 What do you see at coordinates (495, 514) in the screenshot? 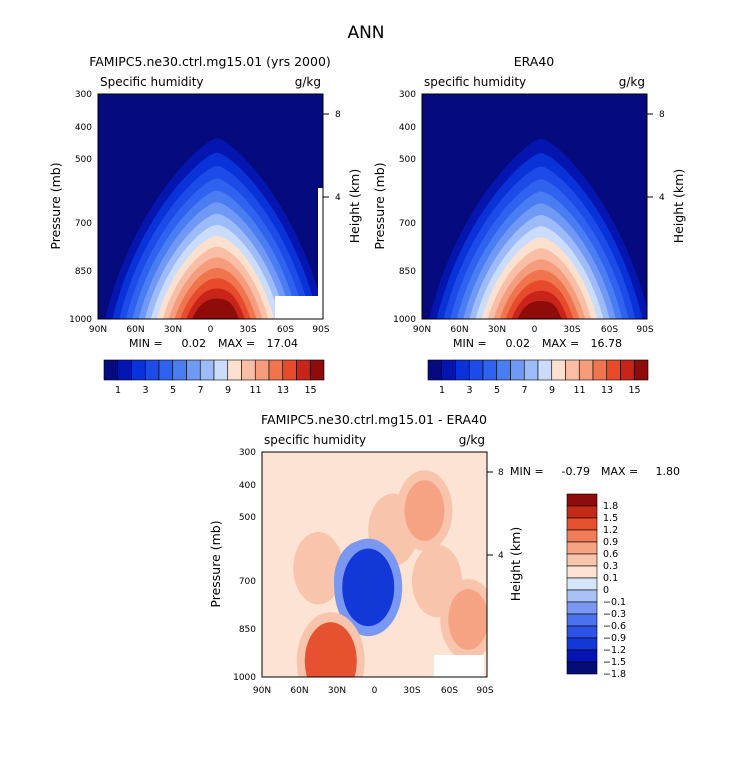
I see `y-ticks-right: 8 4` at bounding box center [495, 514].